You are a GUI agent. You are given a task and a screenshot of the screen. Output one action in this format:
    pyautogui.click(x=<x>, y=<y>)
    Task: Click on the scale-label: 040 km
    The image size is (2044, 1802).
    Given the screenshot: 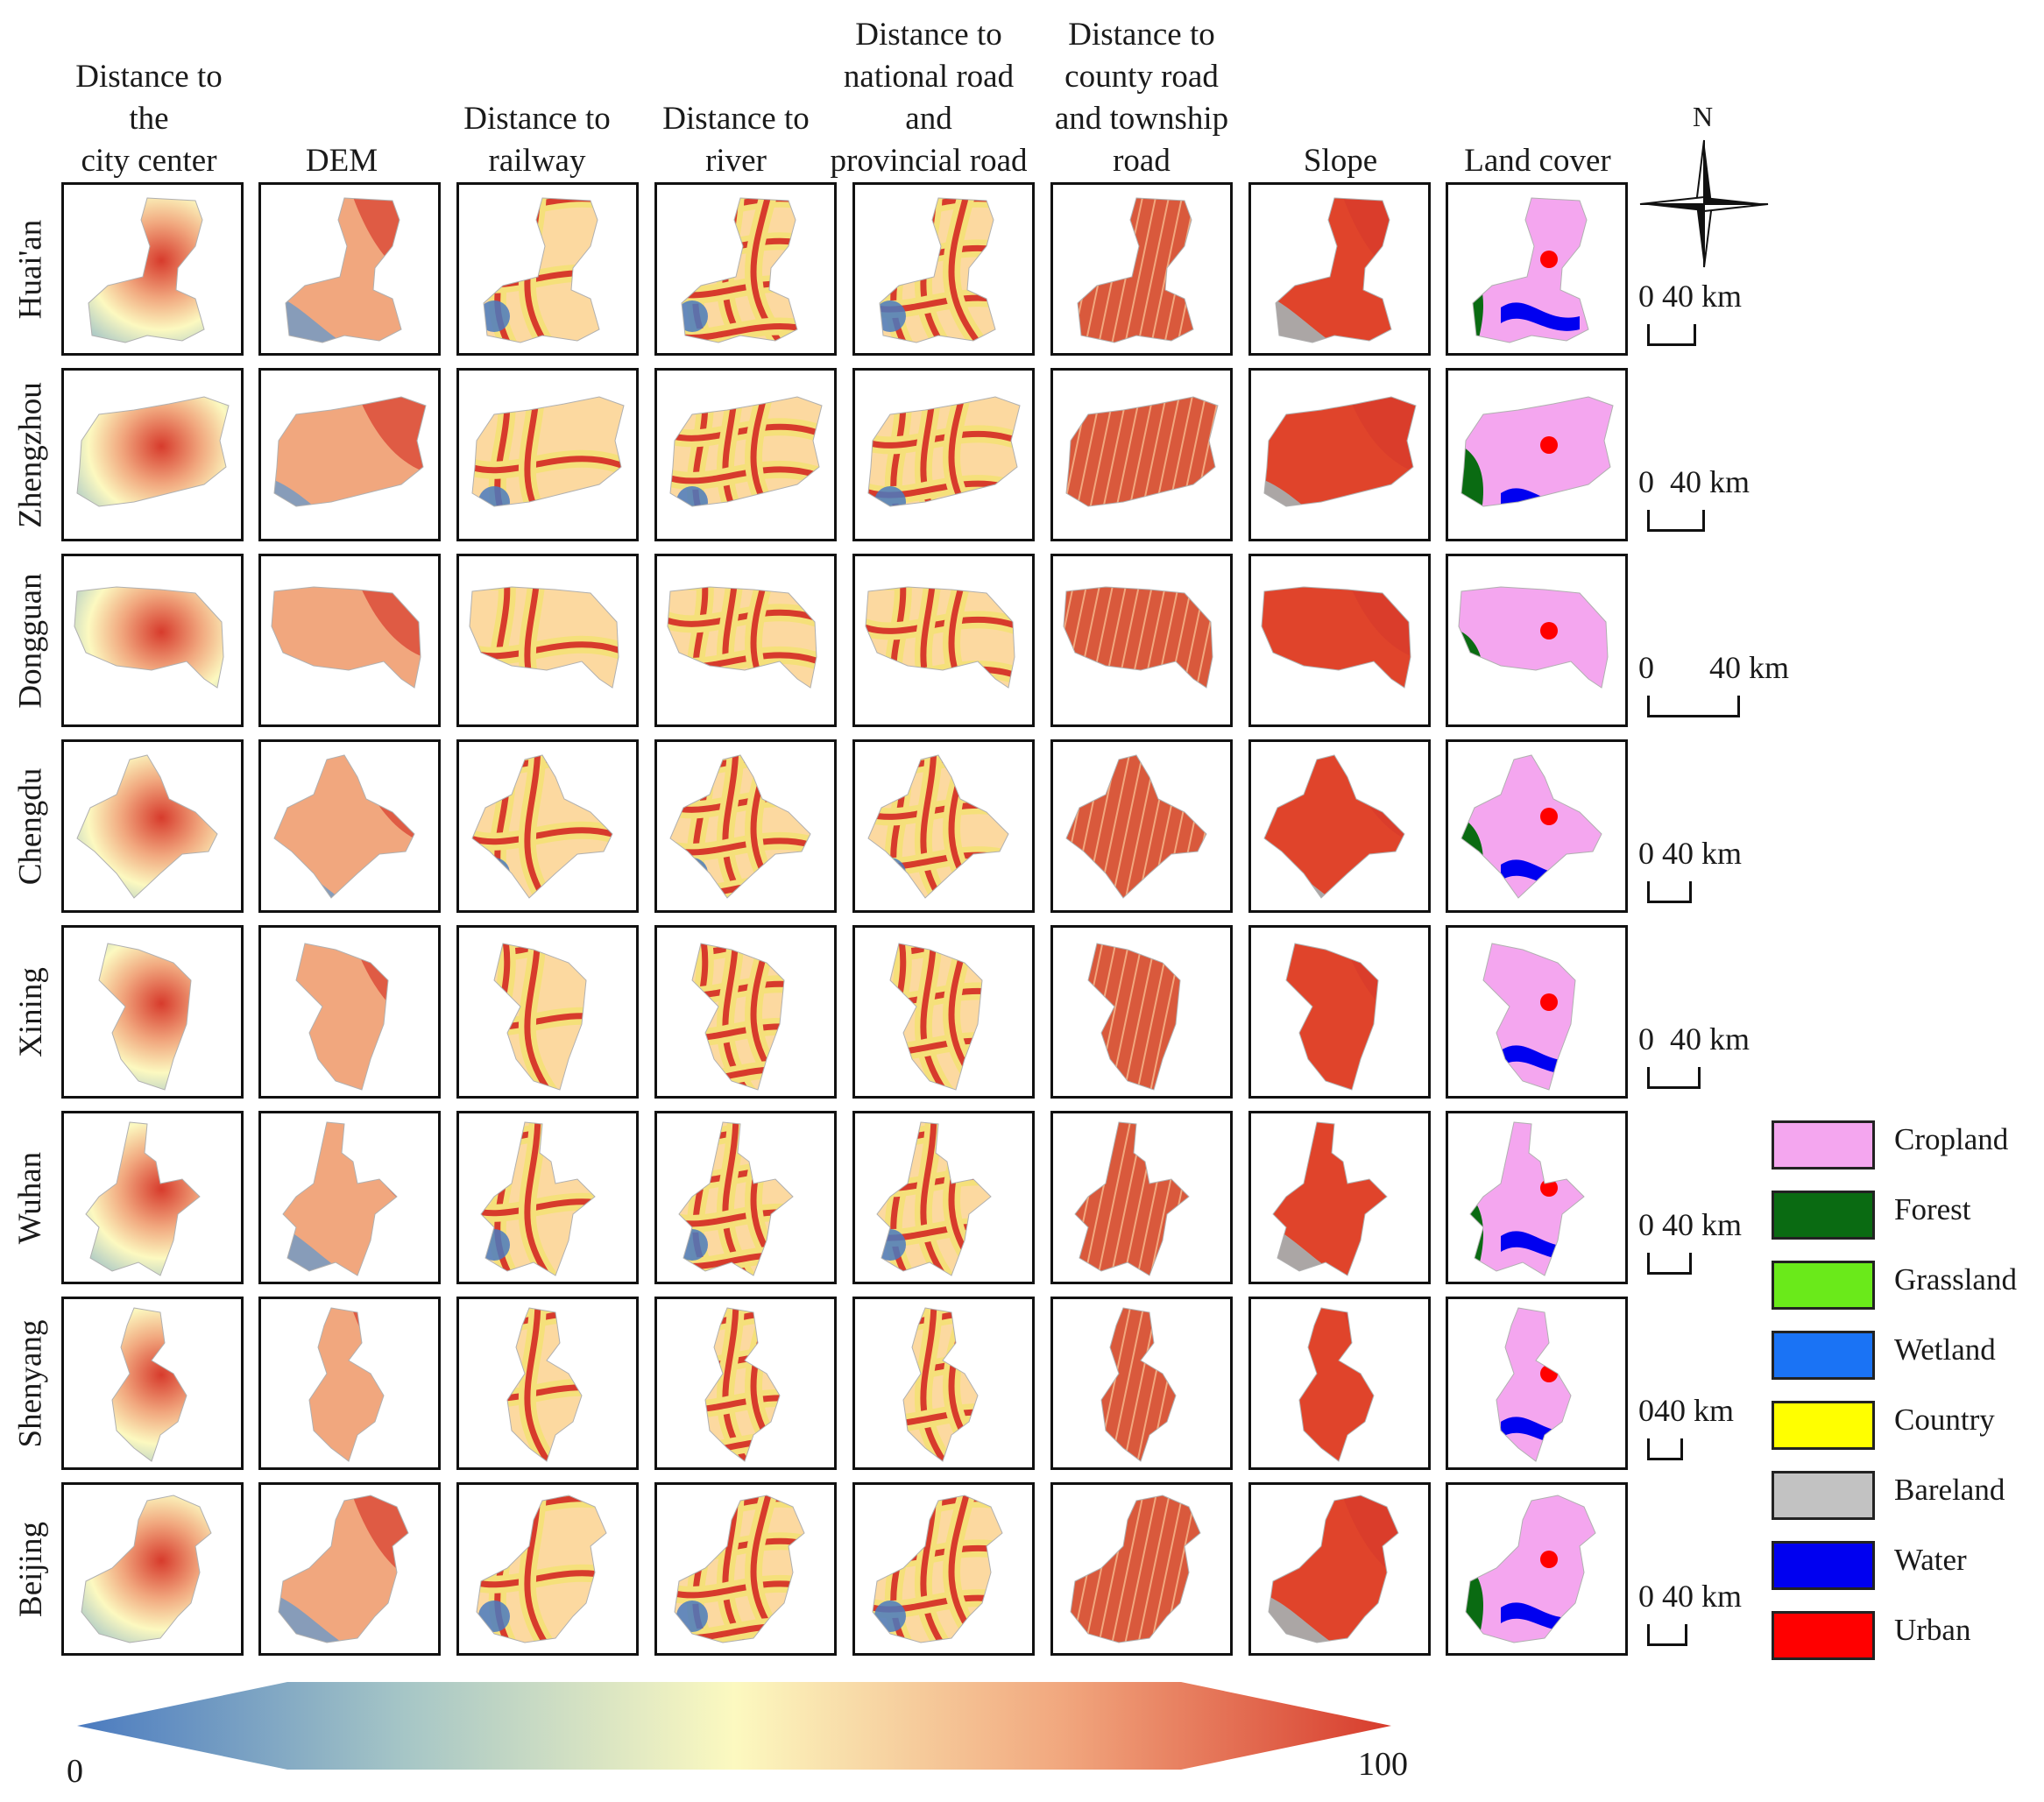 What is the action you would take?
    pyautogui.click(x=1686, y=1410)
    